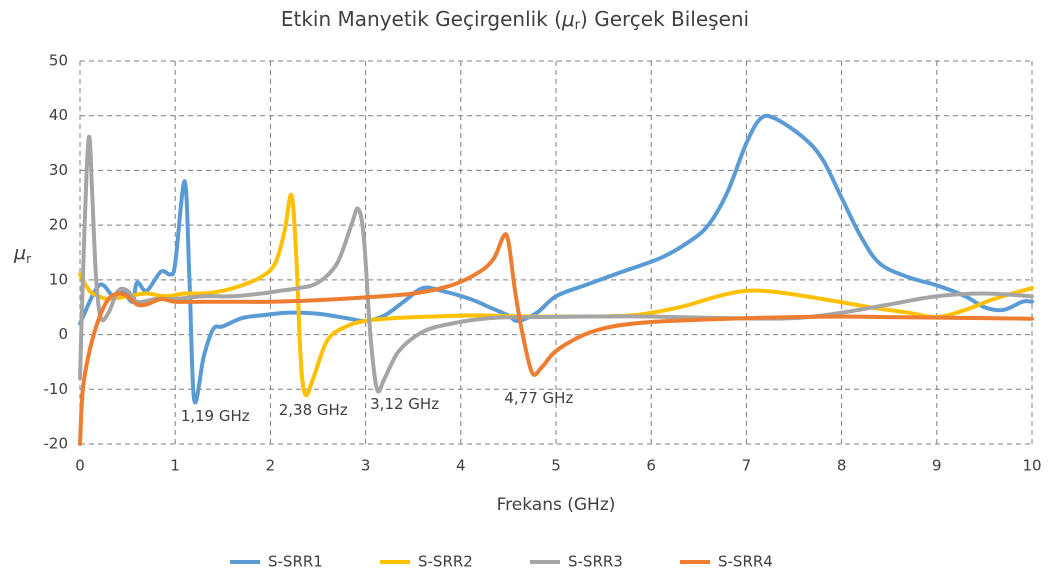 This screenshot has height=579, width=1051. What do you see at coordinates (295, 562) in the screenshot?
I see `legend-label: S-SRR1` at bounding box center [295, 562].